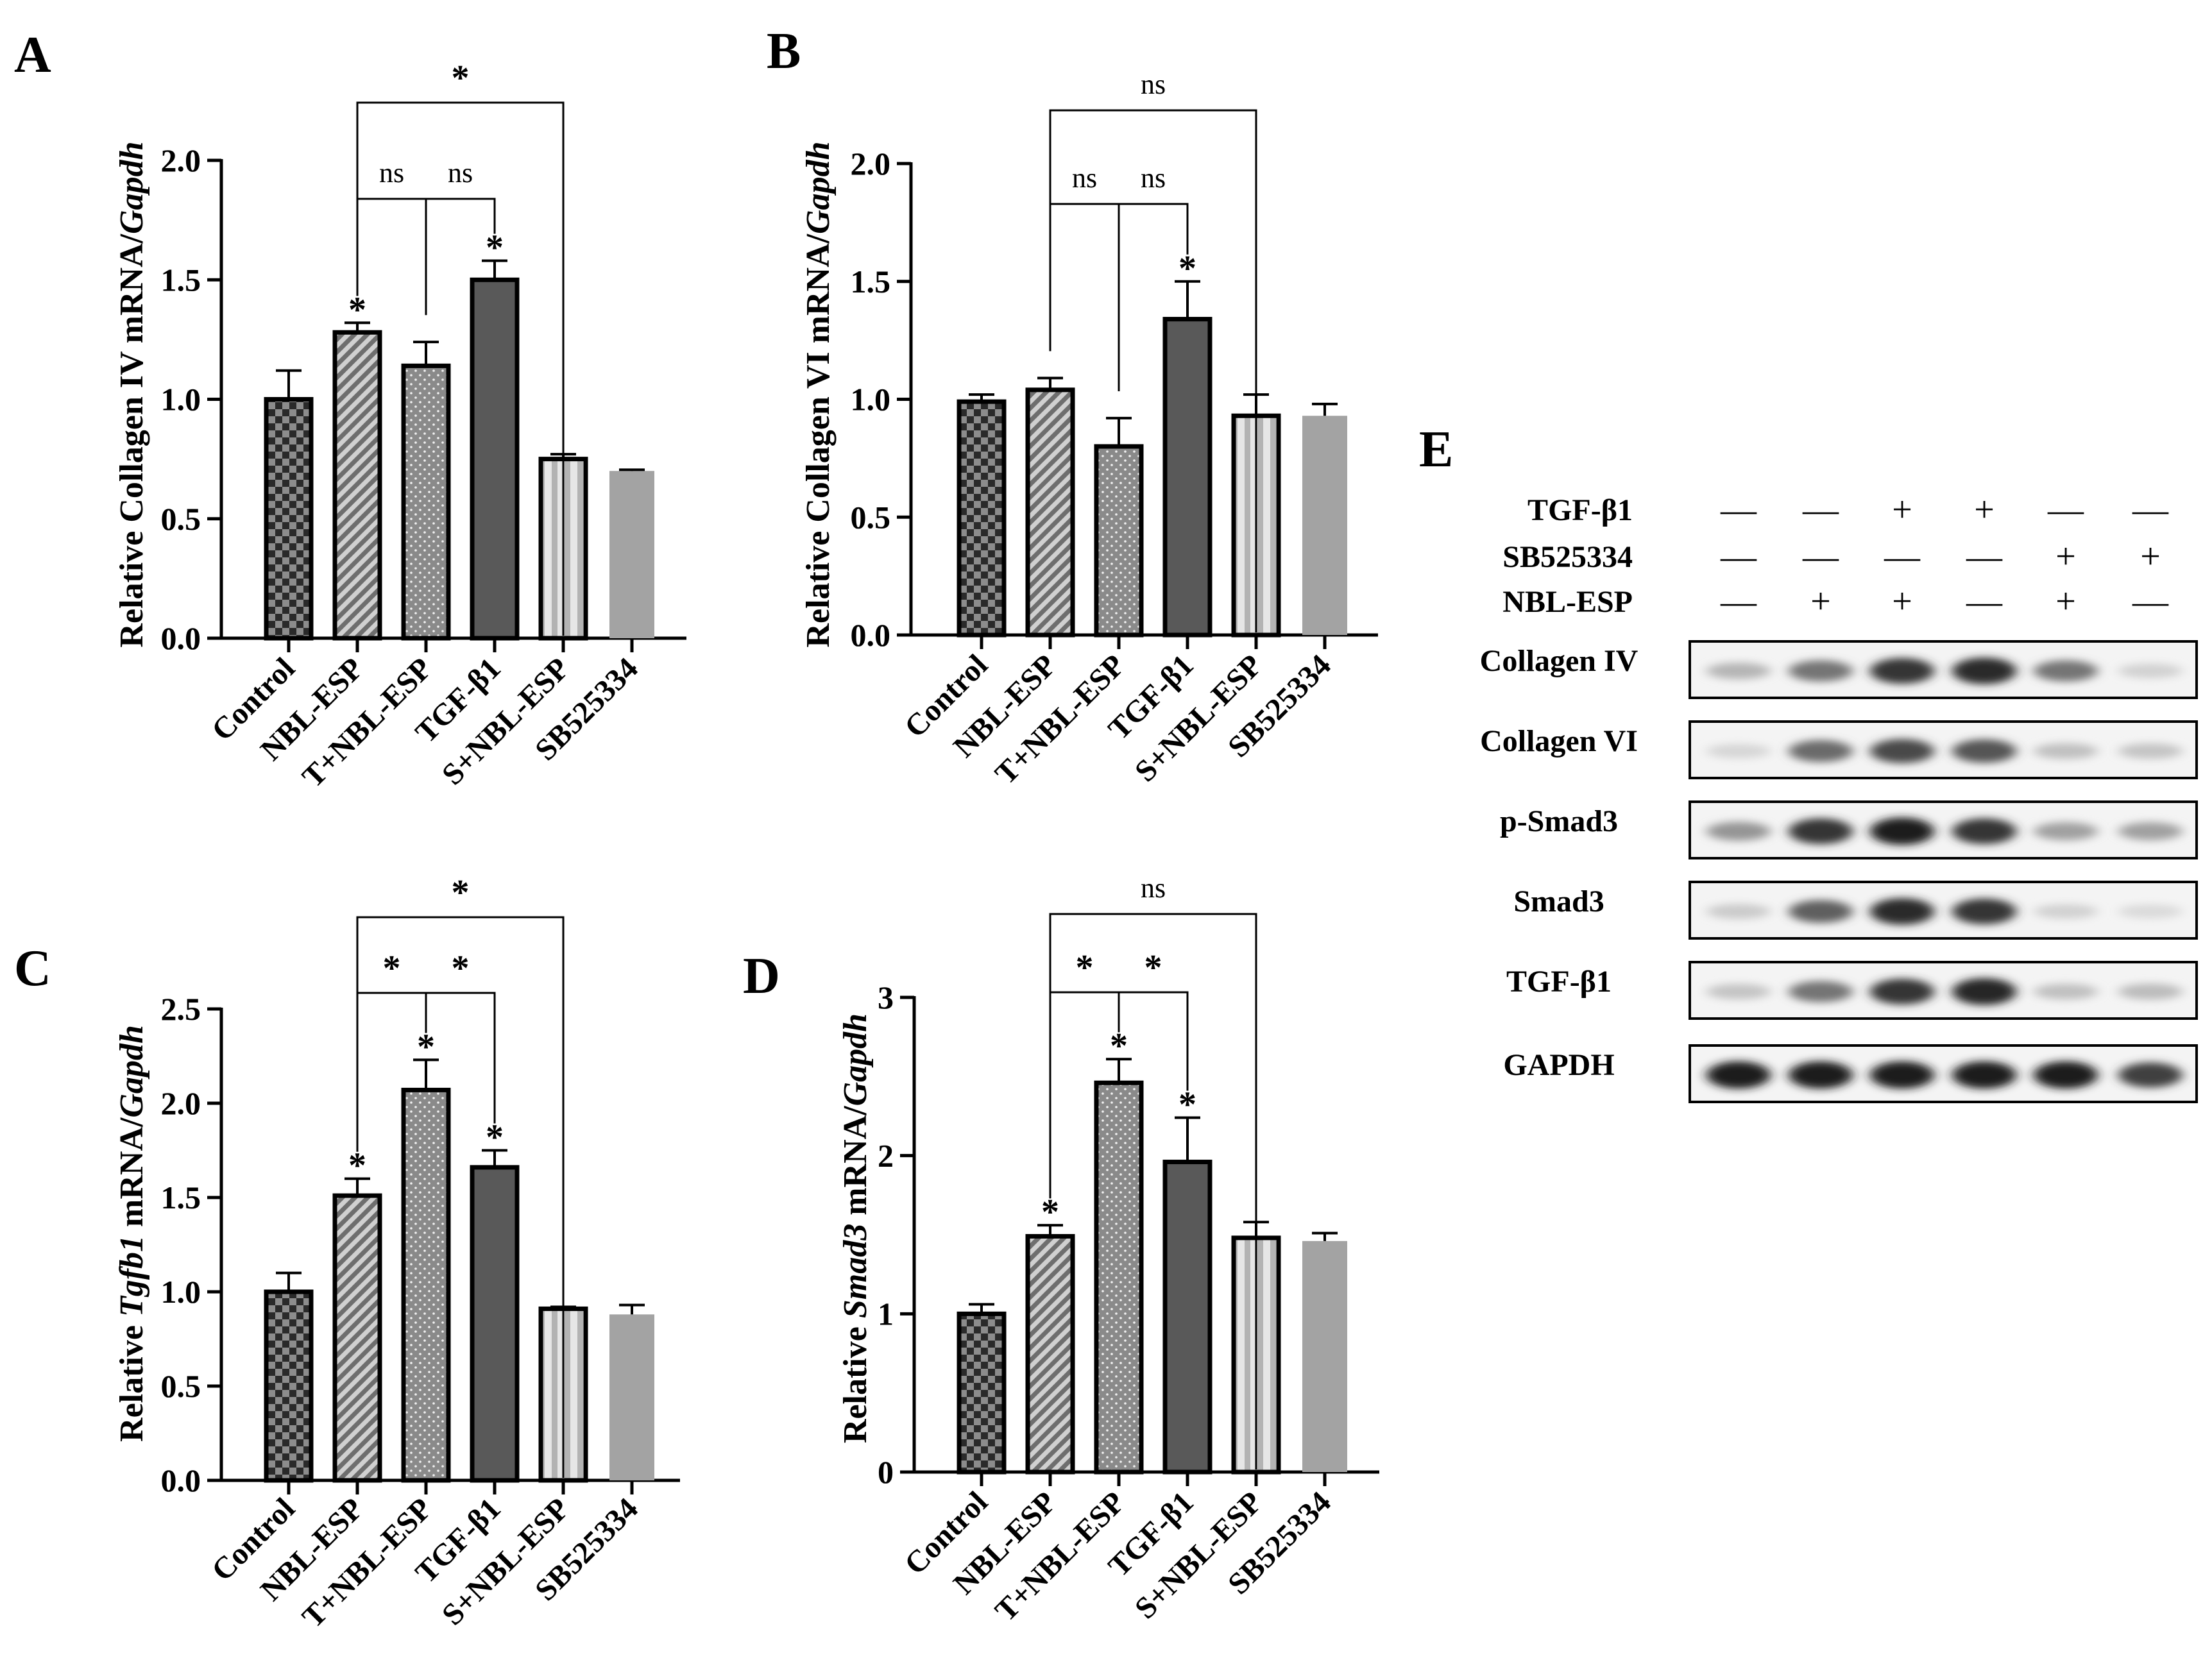 This screenshot has width=2212, height=1676. Describe the element at coordinates (1559, 661) in the screenshot. I see `blot-row-label: Collagen IV` at that location.